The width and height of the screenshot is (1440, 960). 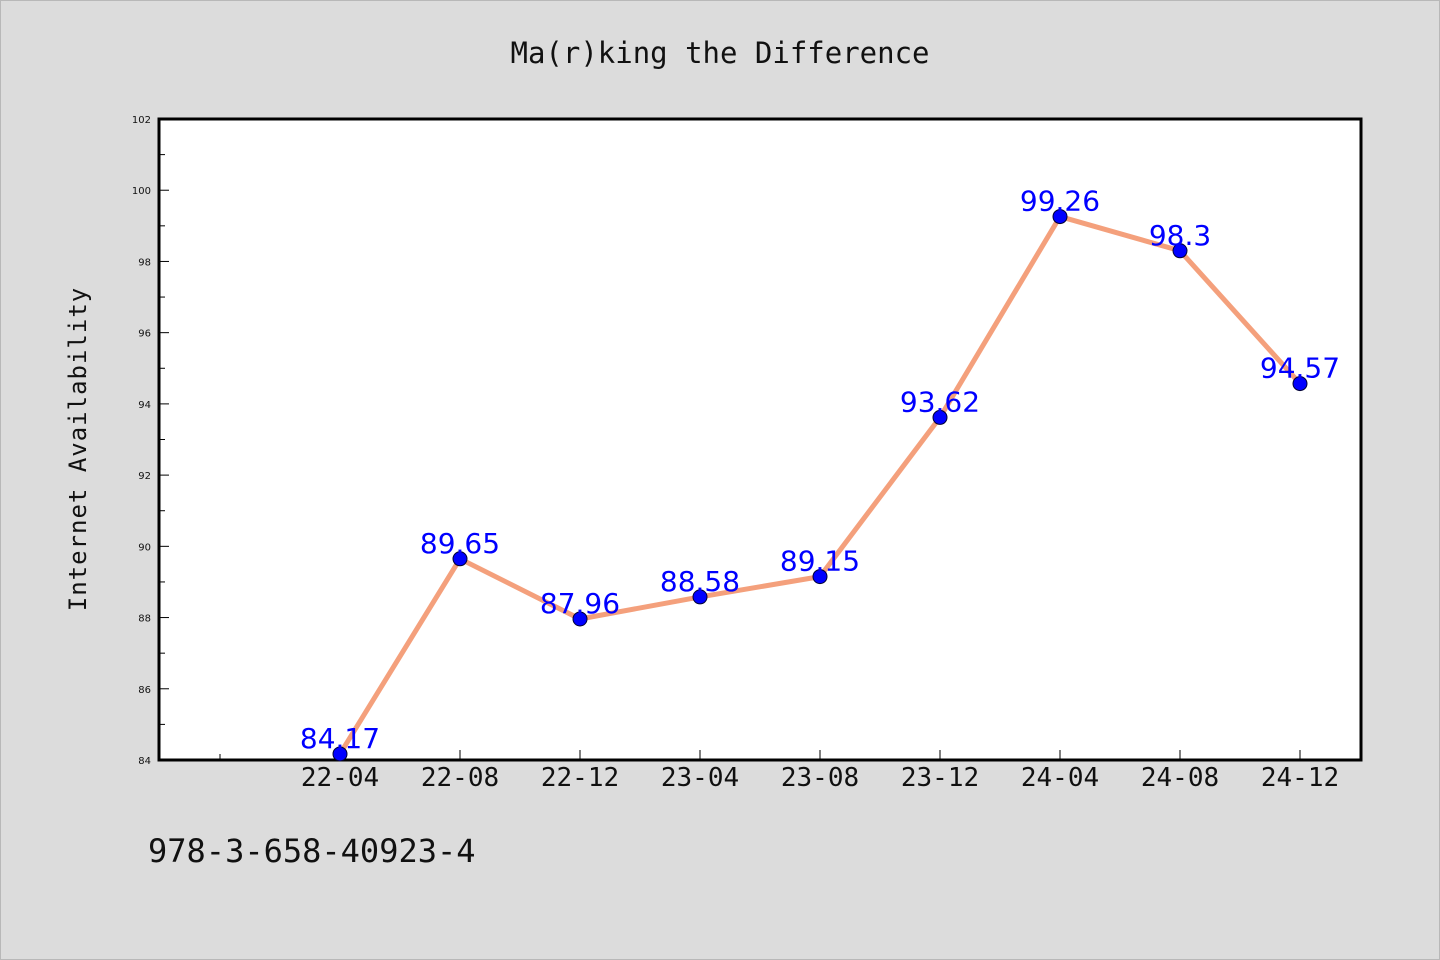 I want to click on data-label: 98.3, so click(x=1180, y=235).